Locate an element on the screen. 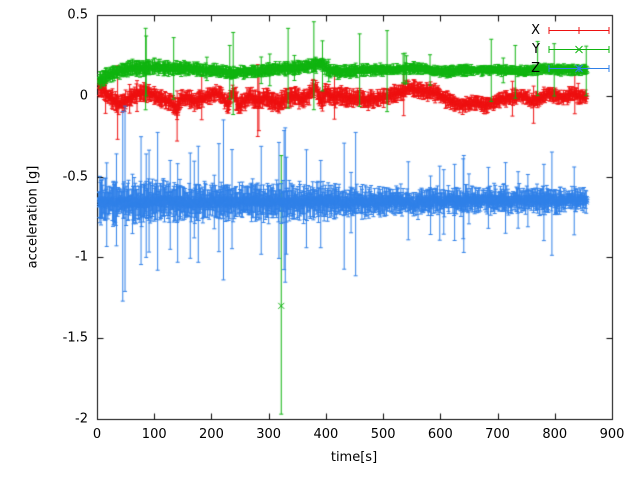 This screenshot has width=640, height=480. legend: X Y Z is located at coordinates (568, 49).